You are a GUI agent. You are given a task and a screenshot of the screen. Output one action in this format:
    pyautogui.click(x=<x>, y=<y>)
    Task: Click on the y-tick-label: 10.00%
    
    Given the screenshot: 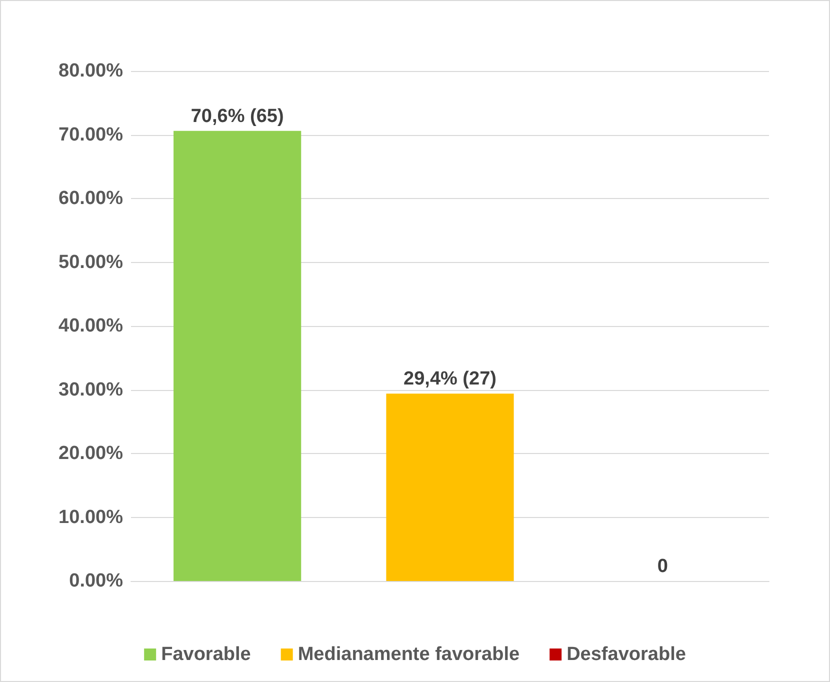 What is the action you would take?
    pyautogui.click(x=91, y=517)
    